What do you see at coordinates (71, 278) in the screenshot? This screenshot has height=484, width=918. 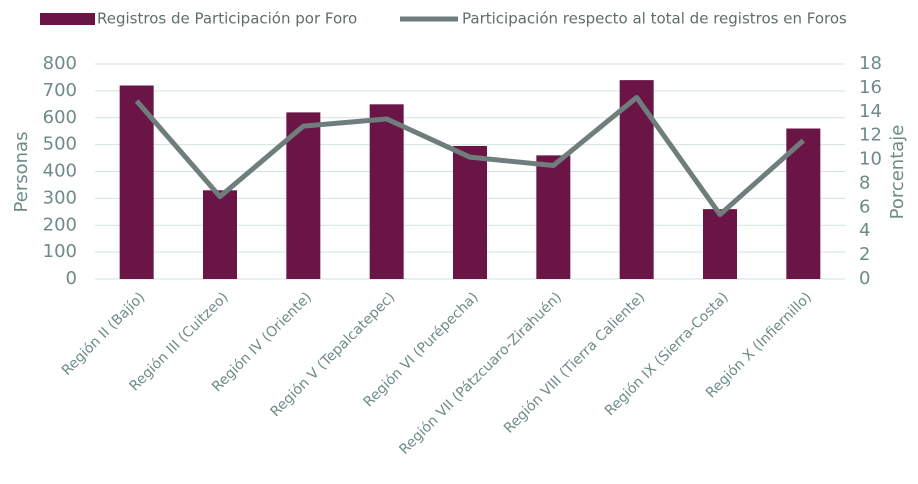 I see `y-tick-label: 0` at bounding box center [71, 278].